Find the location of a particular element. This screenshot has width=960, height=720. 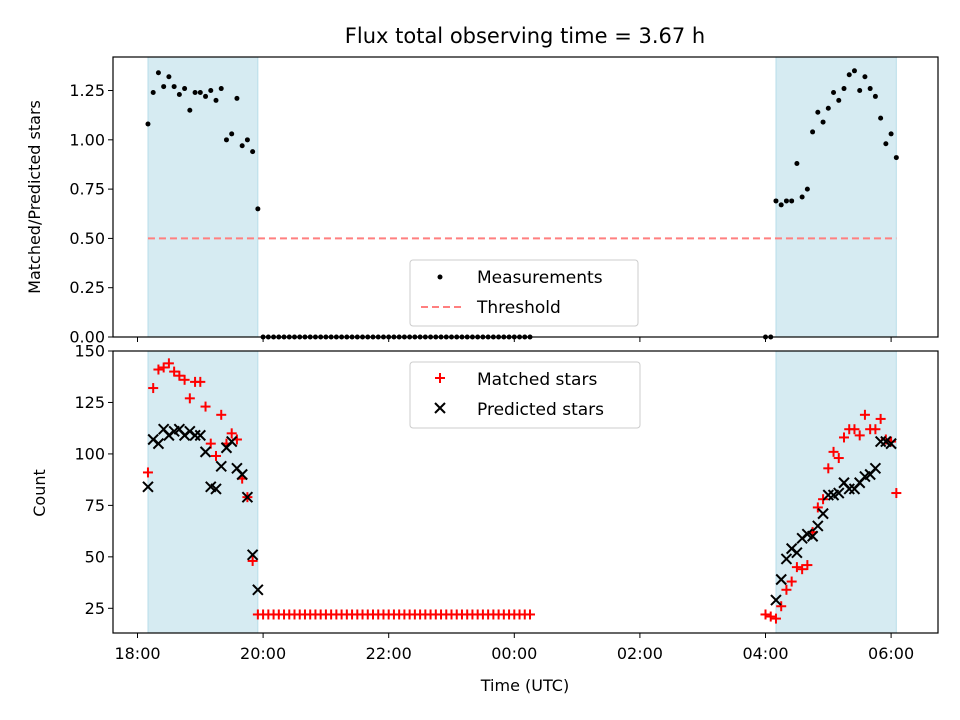

legend-measurements-marker is located at coordinates (440, 277).